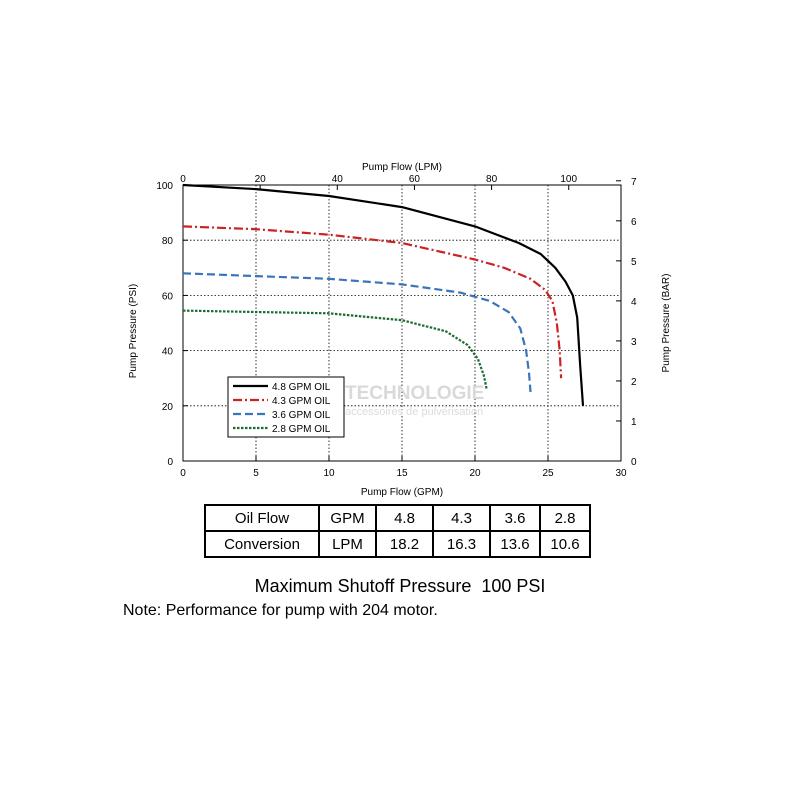 The height and width of the screenshot is (800, 800). I want to click on table-cell: GPM, so click(347, 518).